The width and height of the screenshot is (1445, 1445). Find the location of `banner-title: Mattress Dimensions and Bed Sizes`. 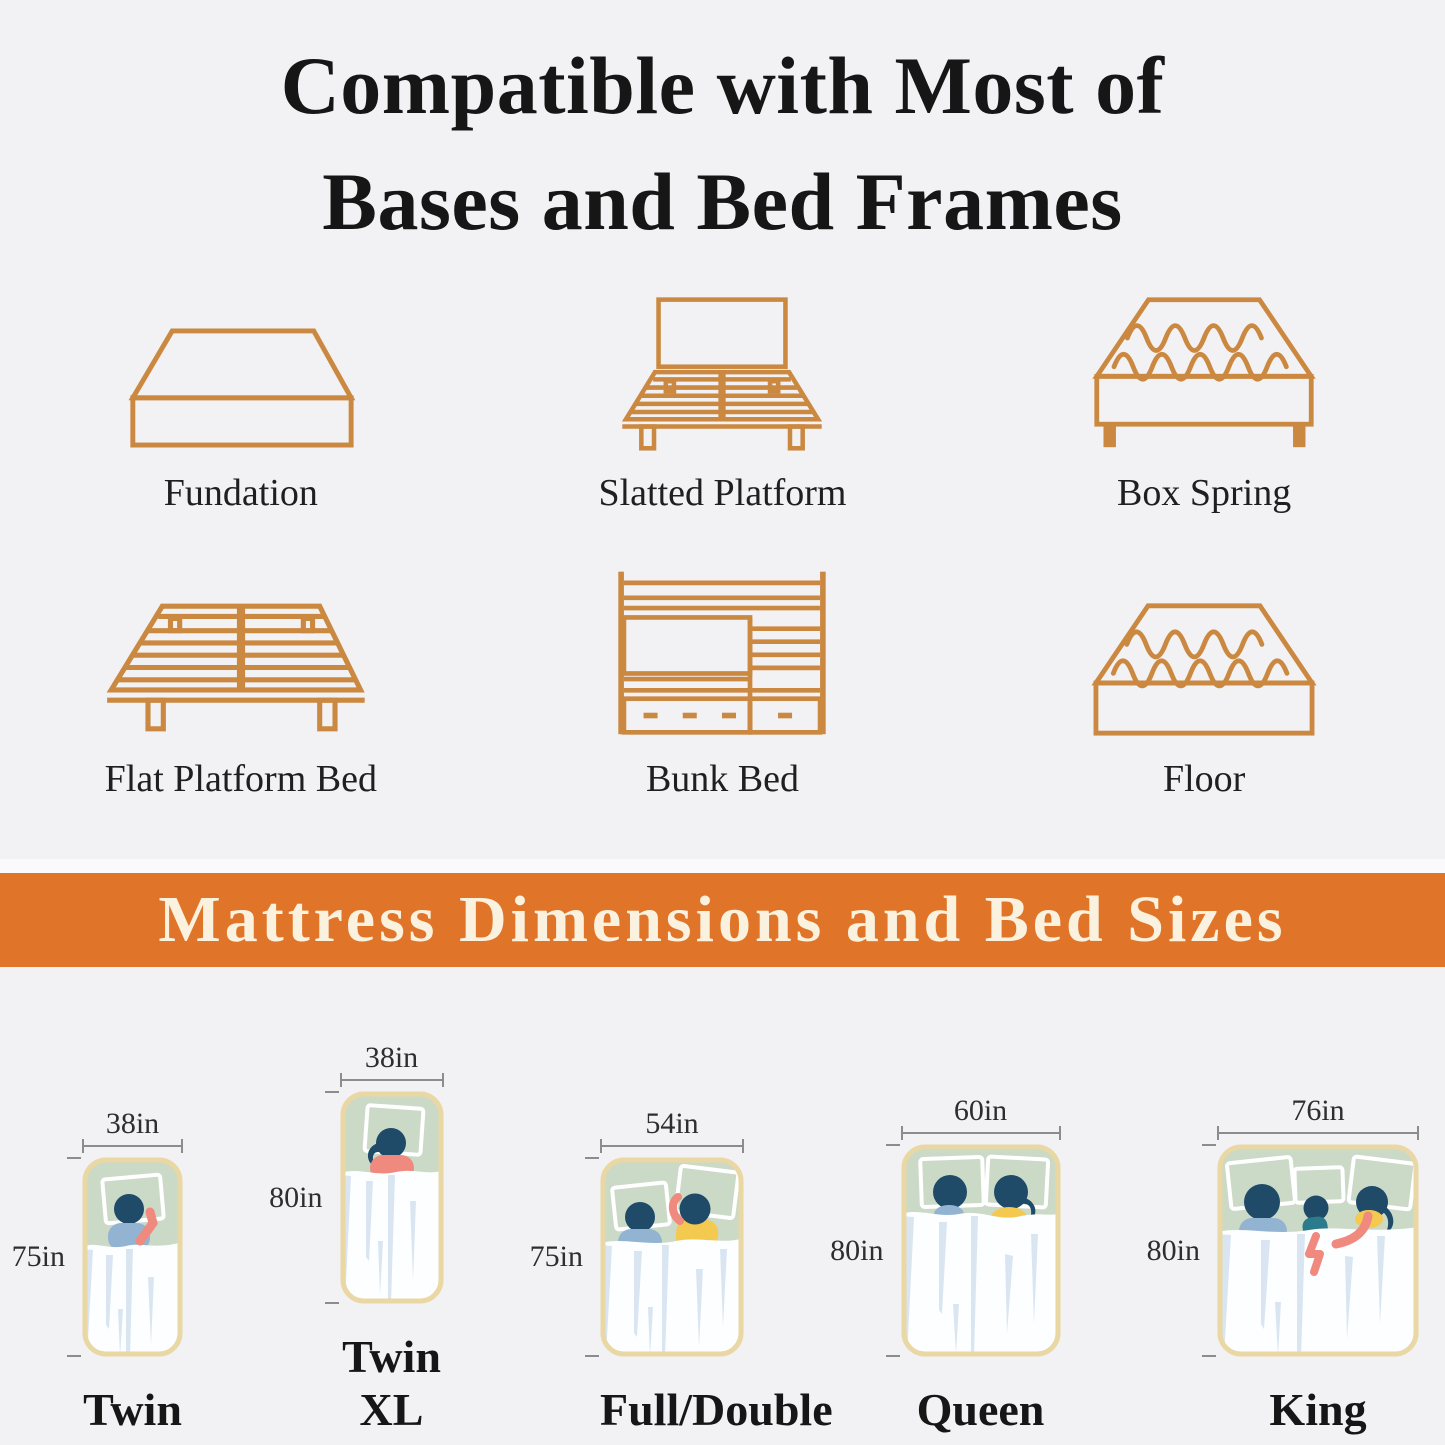

banner-title: Mattress Dimensions and Bed Sizes is located at coordinates (722, 919).